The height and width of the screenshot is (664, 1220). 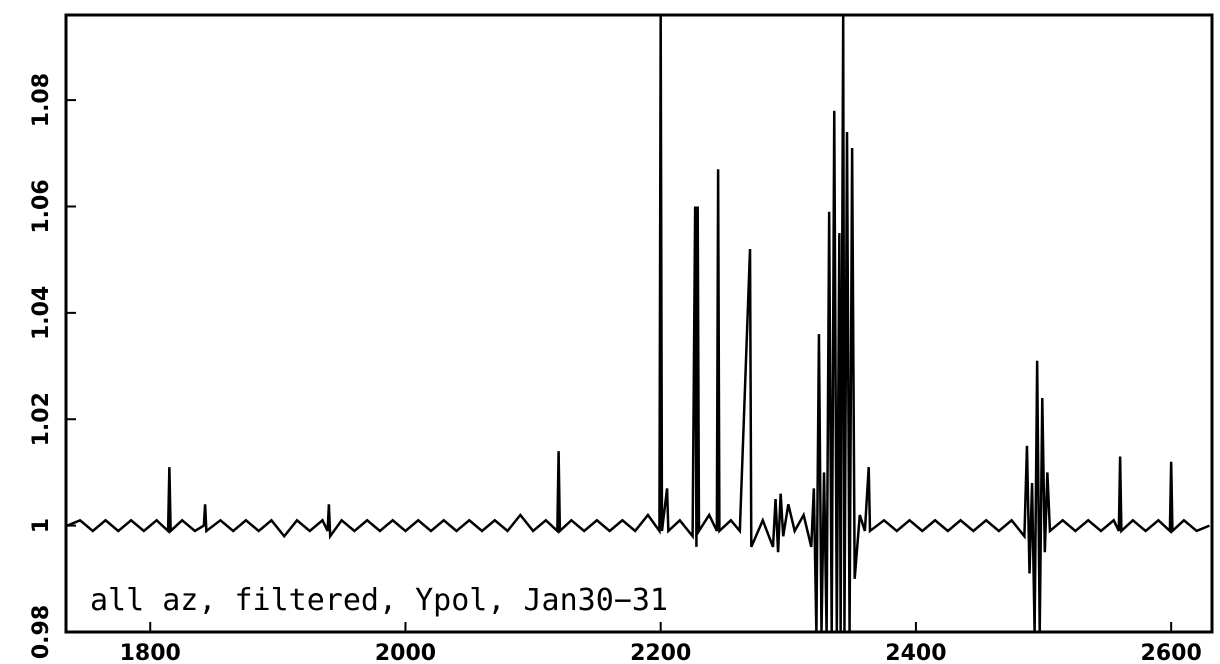 I want to click on y-tick-label: 1.08, so click(x=41, y=100).